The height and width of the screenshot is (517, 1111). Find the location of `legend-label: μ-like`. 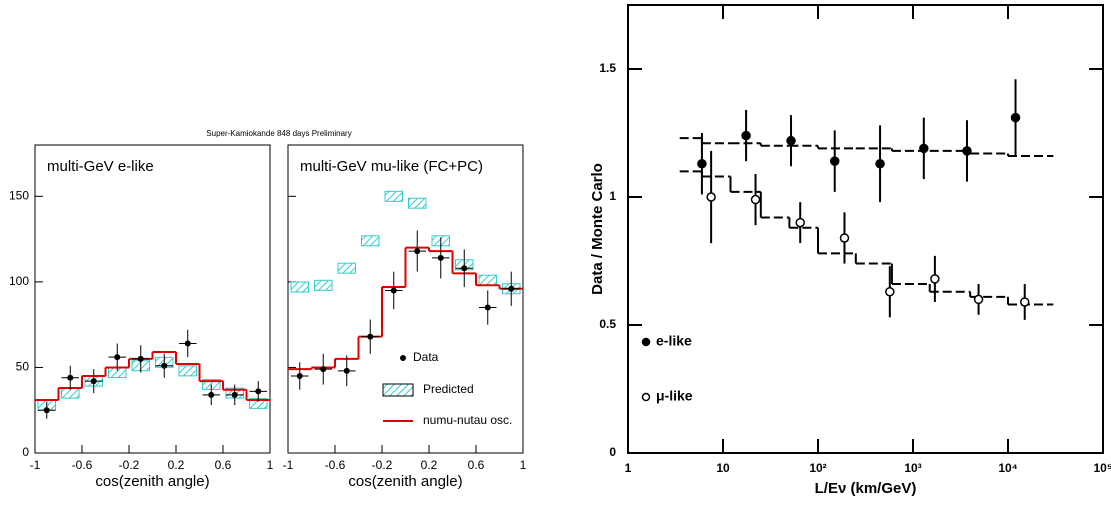

legend-label: μ-like is located at coordinates (674, 396).